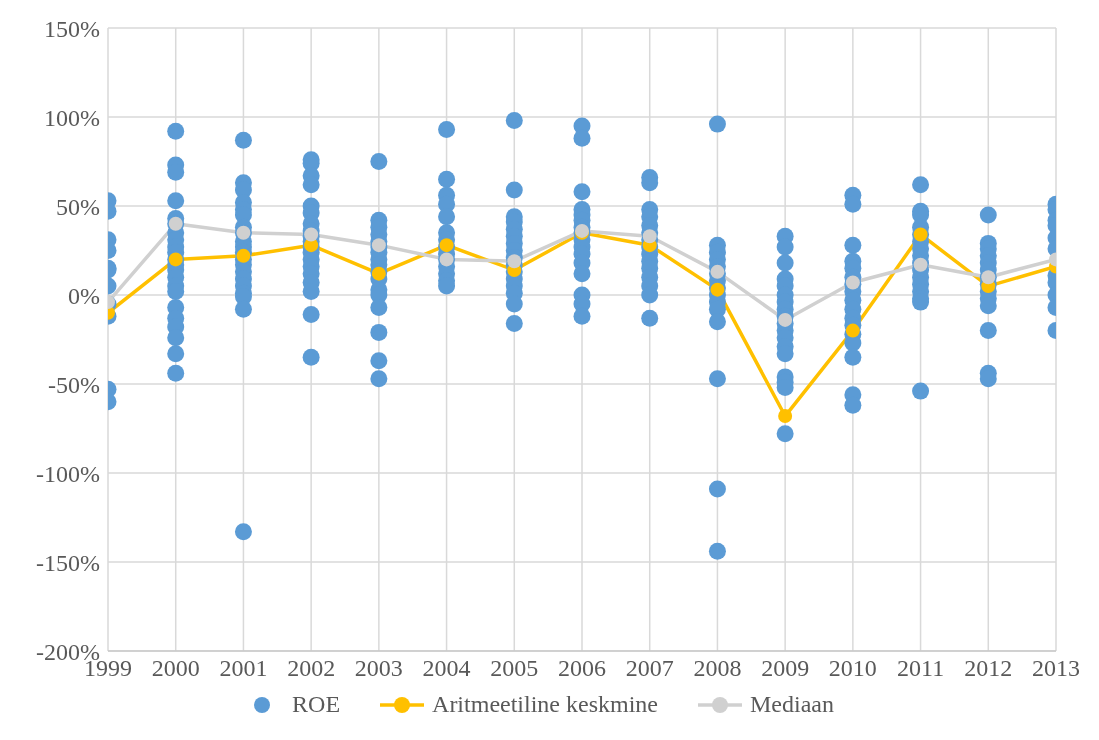 Image resolution: width=1099 pixels, height=740 pixels. What do you see at coordinates (74, 384) in the screenshot?
I see `y-tick-label: -50%` at bounding box center [74, 384].